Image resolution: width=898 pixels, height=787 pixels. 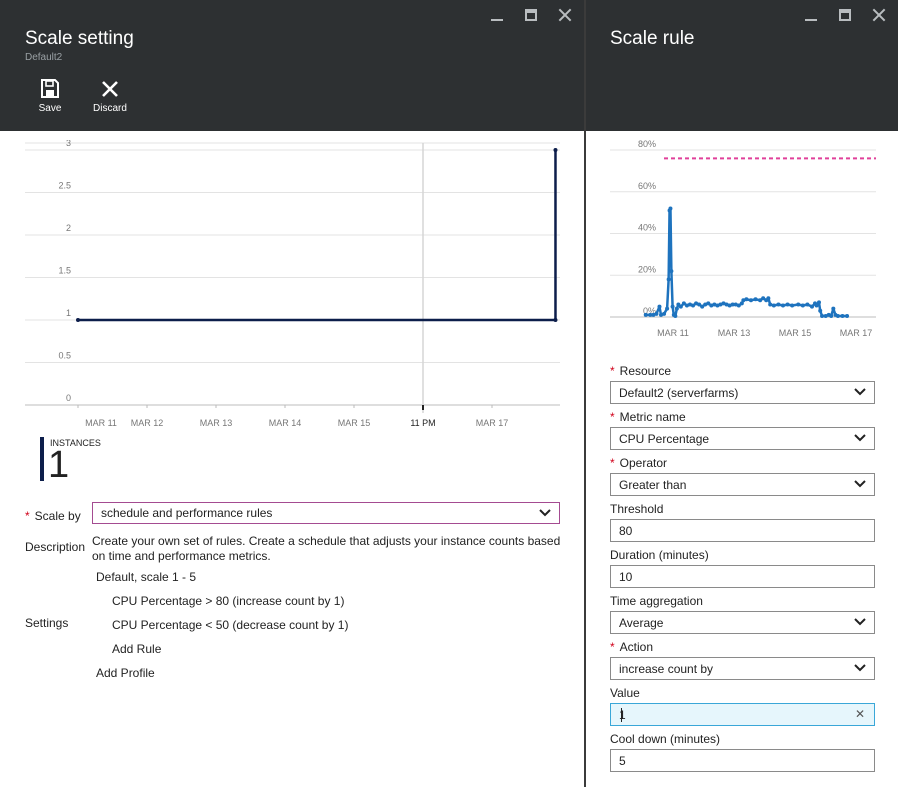 I want to click on cpu-percentage-chart: 0% 20% 40% 60% 80% MAR 11 MAR 13 MAR 15 MAR 17, so click(x=743, y=239).